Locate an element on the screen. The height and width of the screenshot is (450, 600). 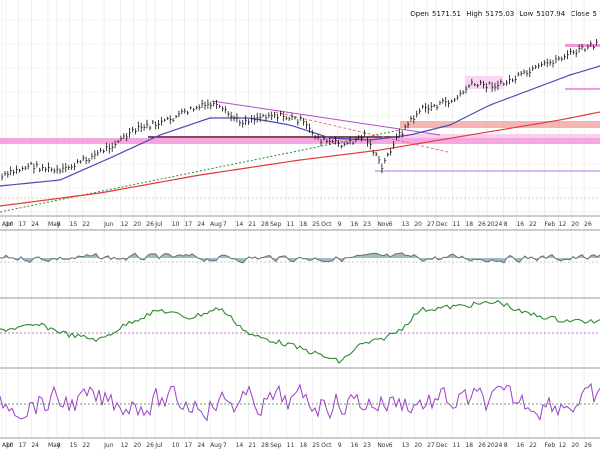
x-tick-top-31: 13 is located at coordinates (406, 224).